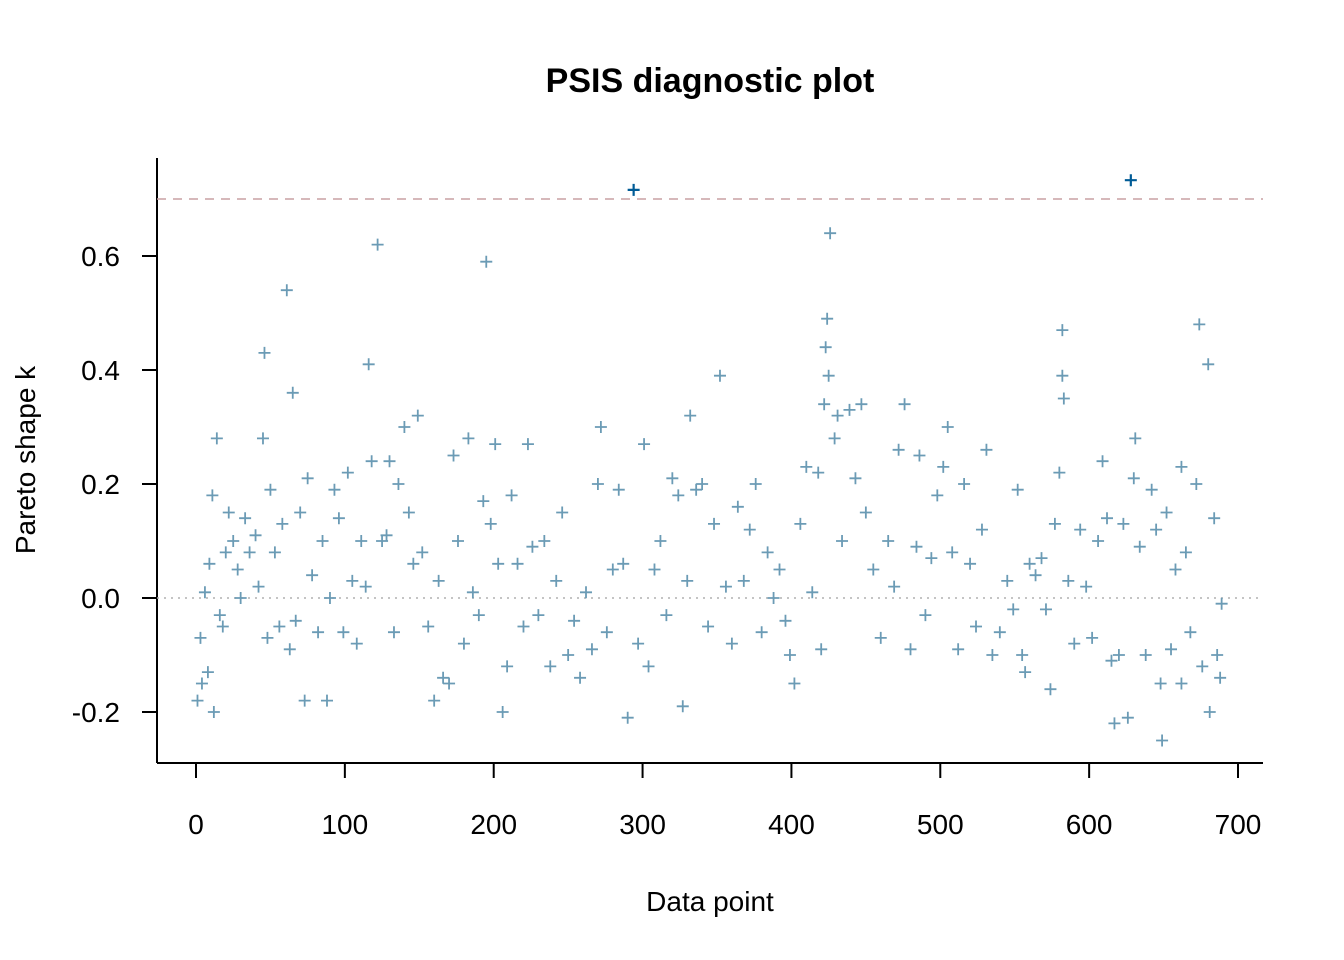 This screenshot has width=1344, height=960. I want to click on x-ticks: 0 100 200 300 400 500 600 700, so click(724, 801).